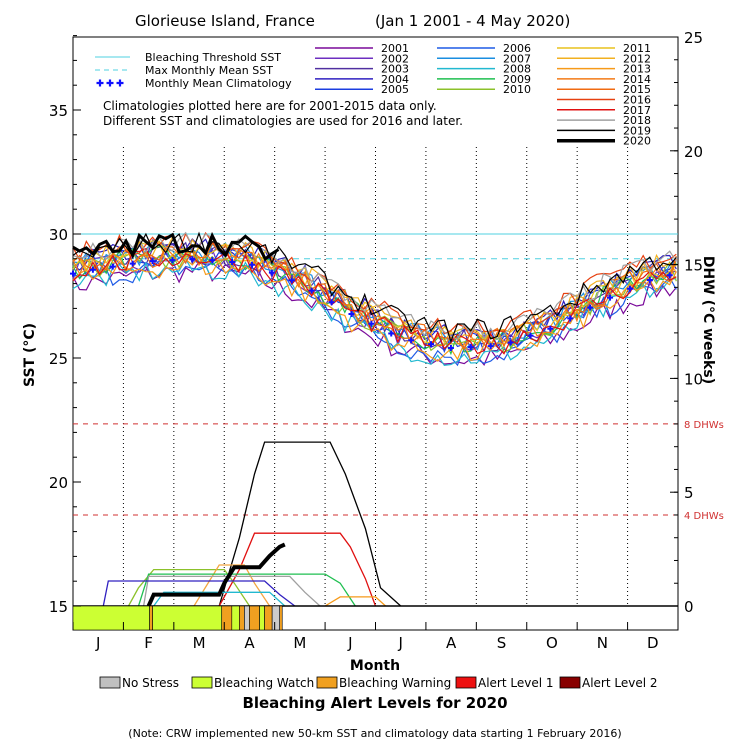  What do you see at coordinates (58, 111) in the screenshot?
I see `sst-tick-label: 35` at bounding box center [58, 111].